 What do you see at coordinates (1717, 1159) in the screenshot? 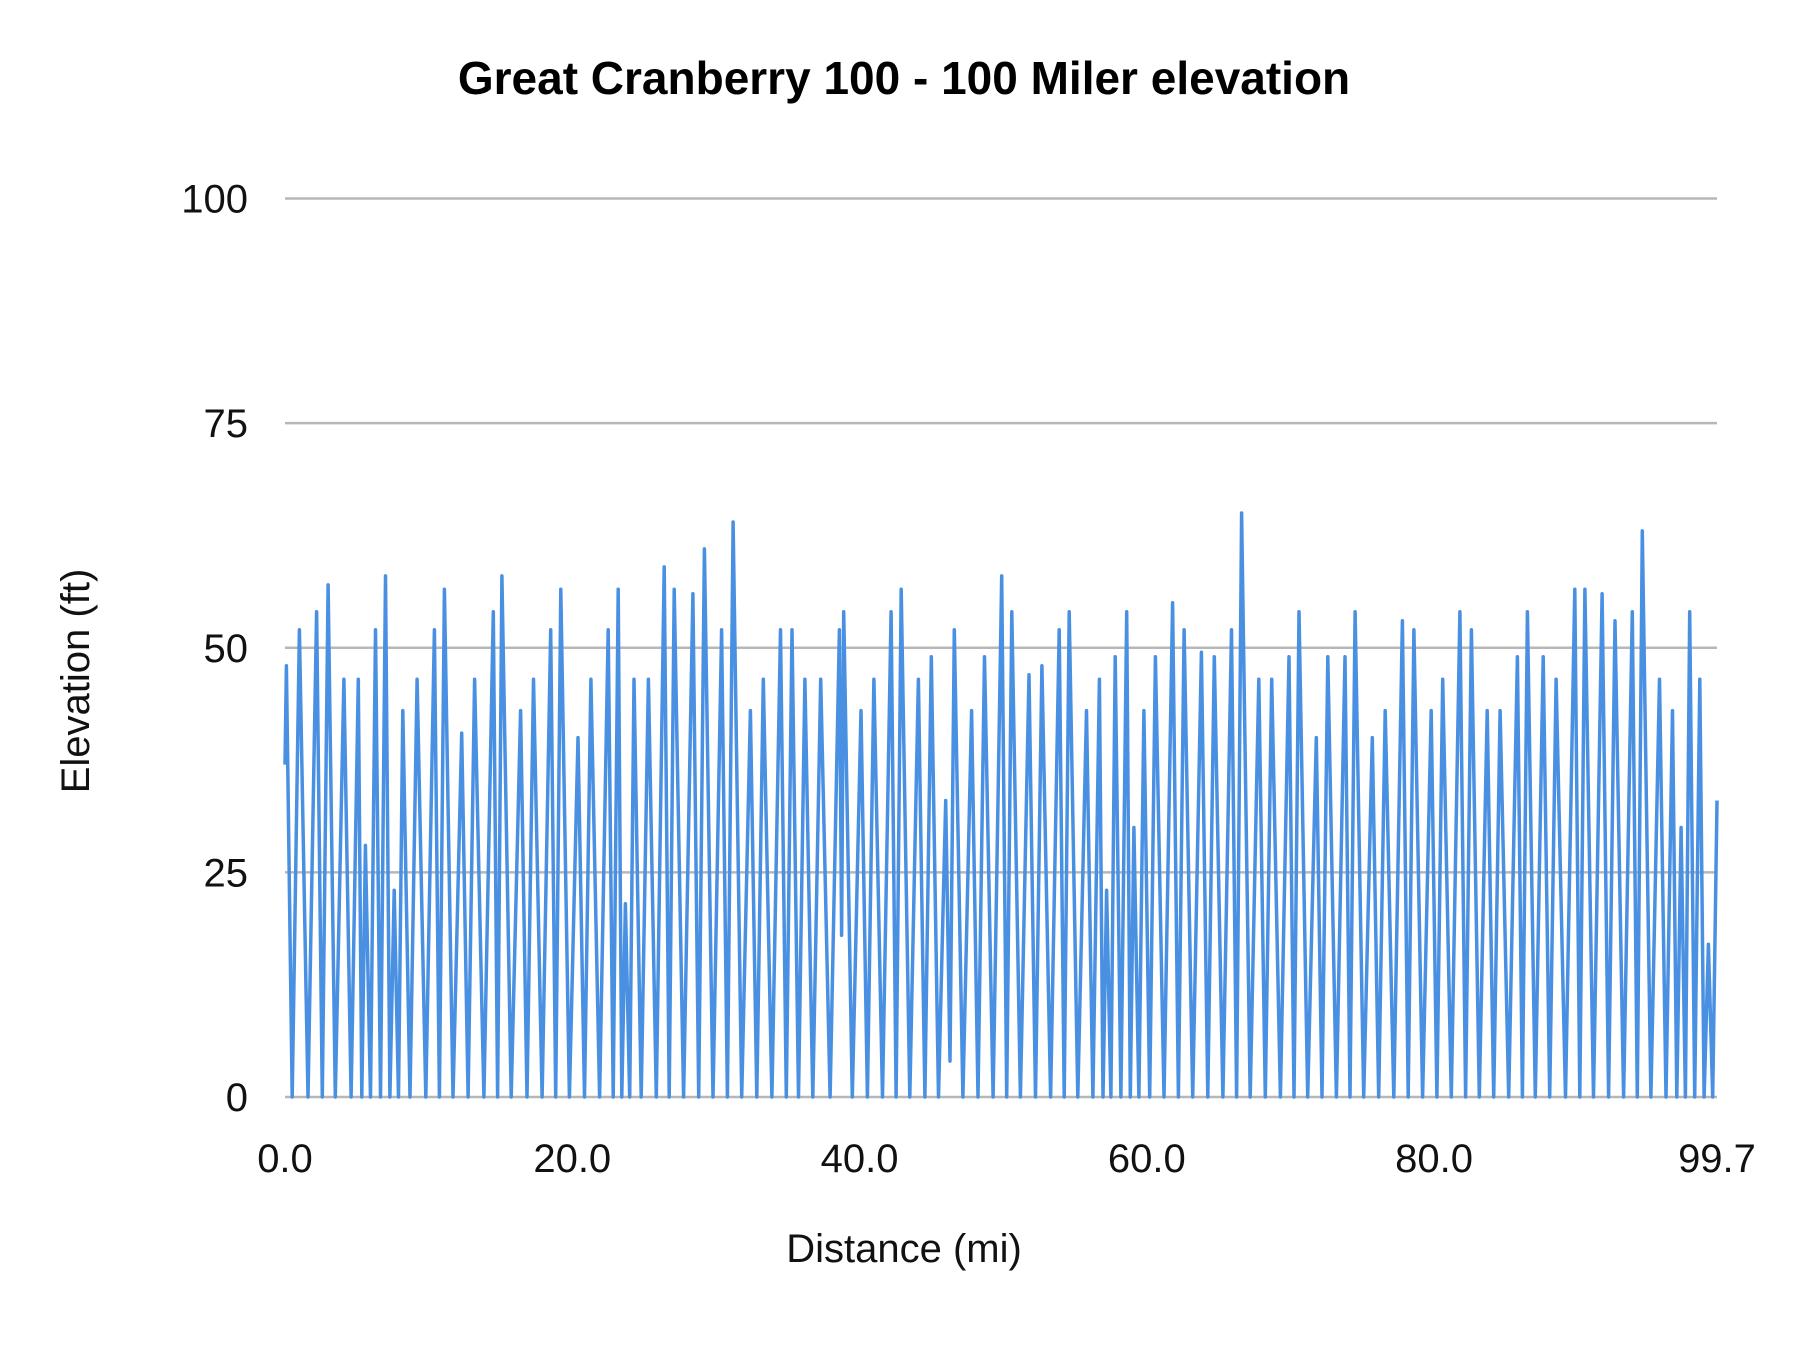
I see `x-tick-label: 99.7` at bounding box center [1717, 1159].